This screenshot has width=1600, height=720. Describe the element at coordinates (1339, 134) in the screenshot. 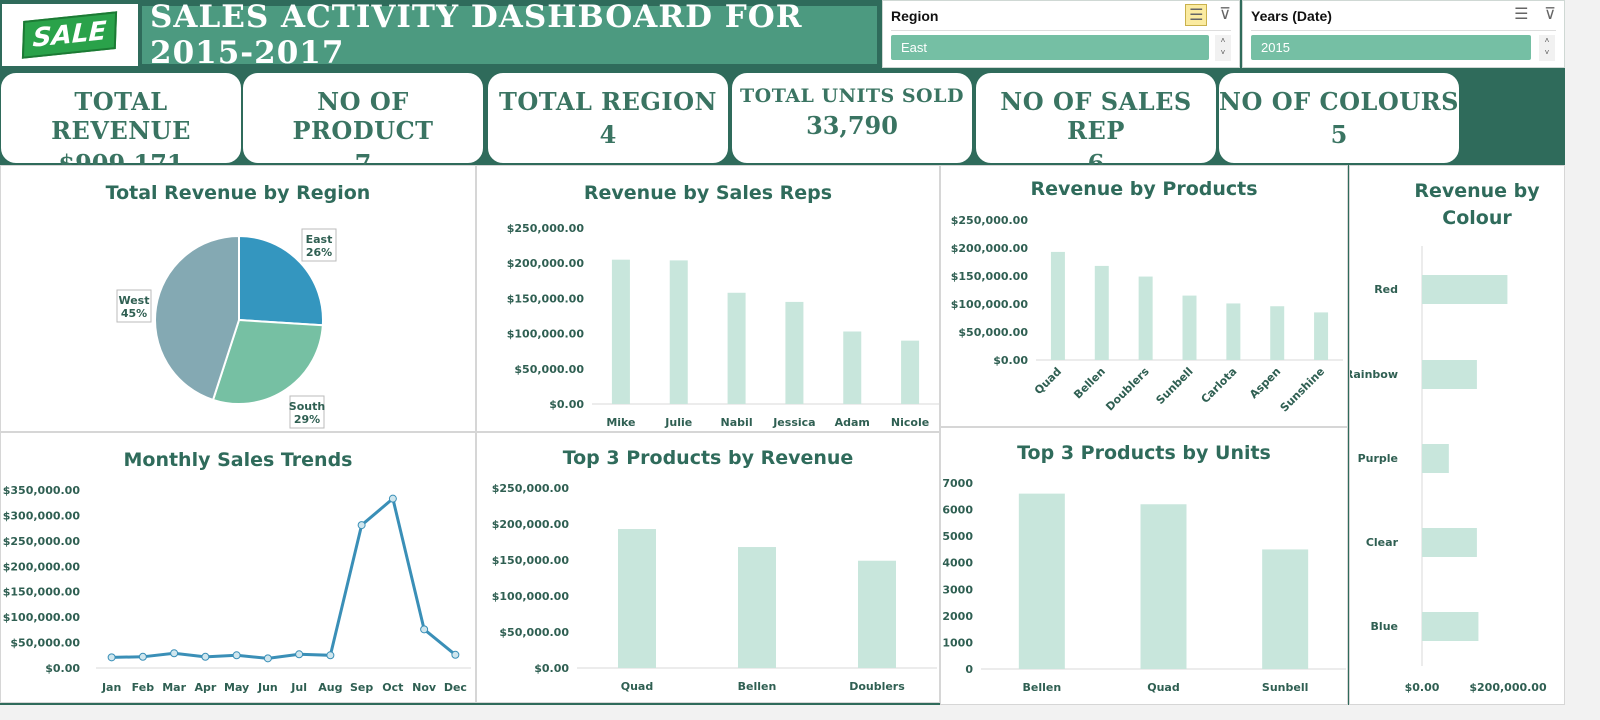

I see `kpi-value: 5` at that location.